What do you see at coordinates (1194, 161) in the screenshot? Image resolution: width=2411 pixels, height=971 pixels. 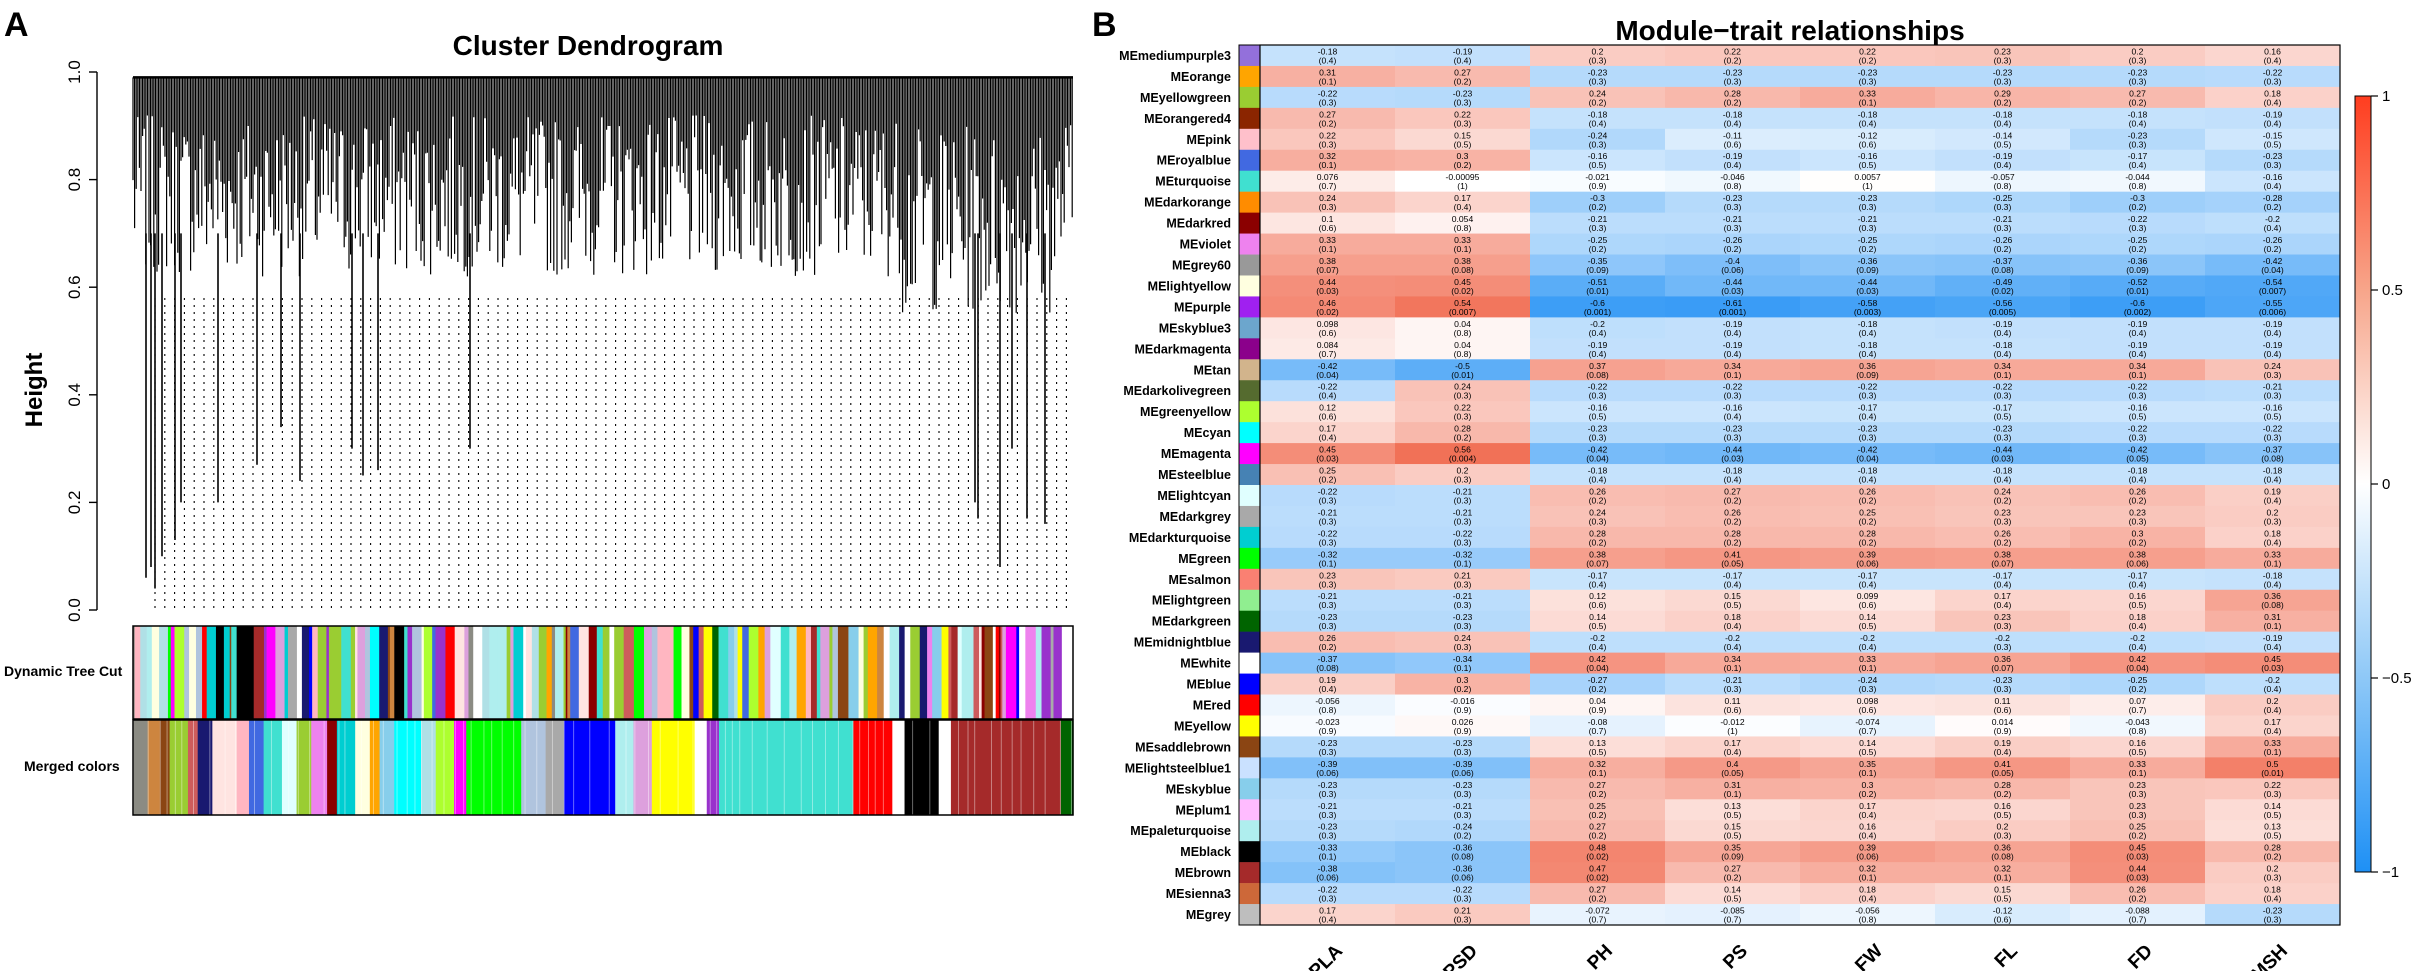 I see `module-label: MEroyalblue` at bounding box center [1194, 161].